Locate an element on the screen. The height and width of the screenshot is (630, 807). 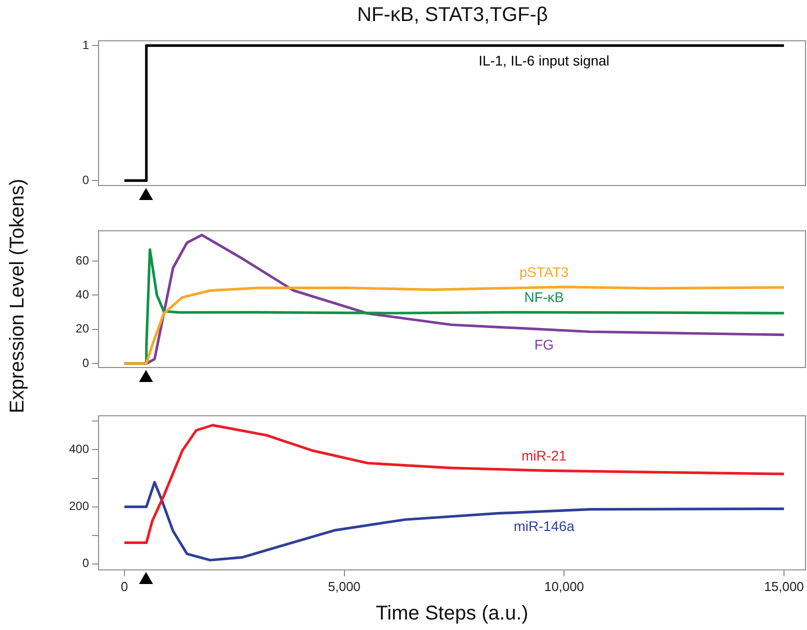
chart-title: NF-κB, STAT3,TGF-β is located at coordinates (452, 15).